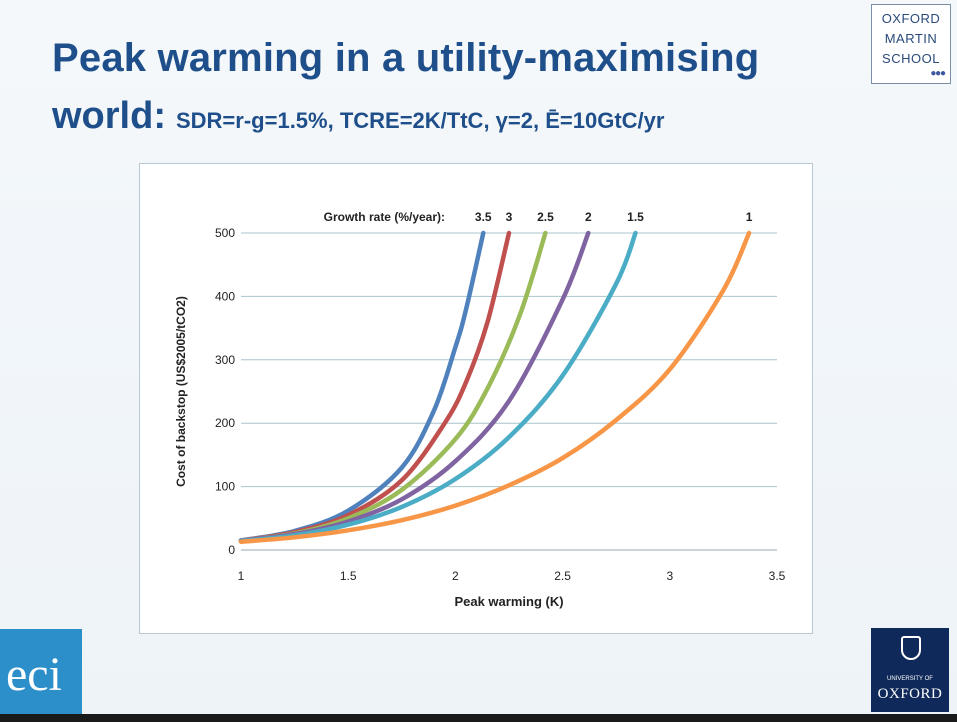 This screenshot has height=722, width=957. I want to click on y-tick-label: 400, so click(225, 296).